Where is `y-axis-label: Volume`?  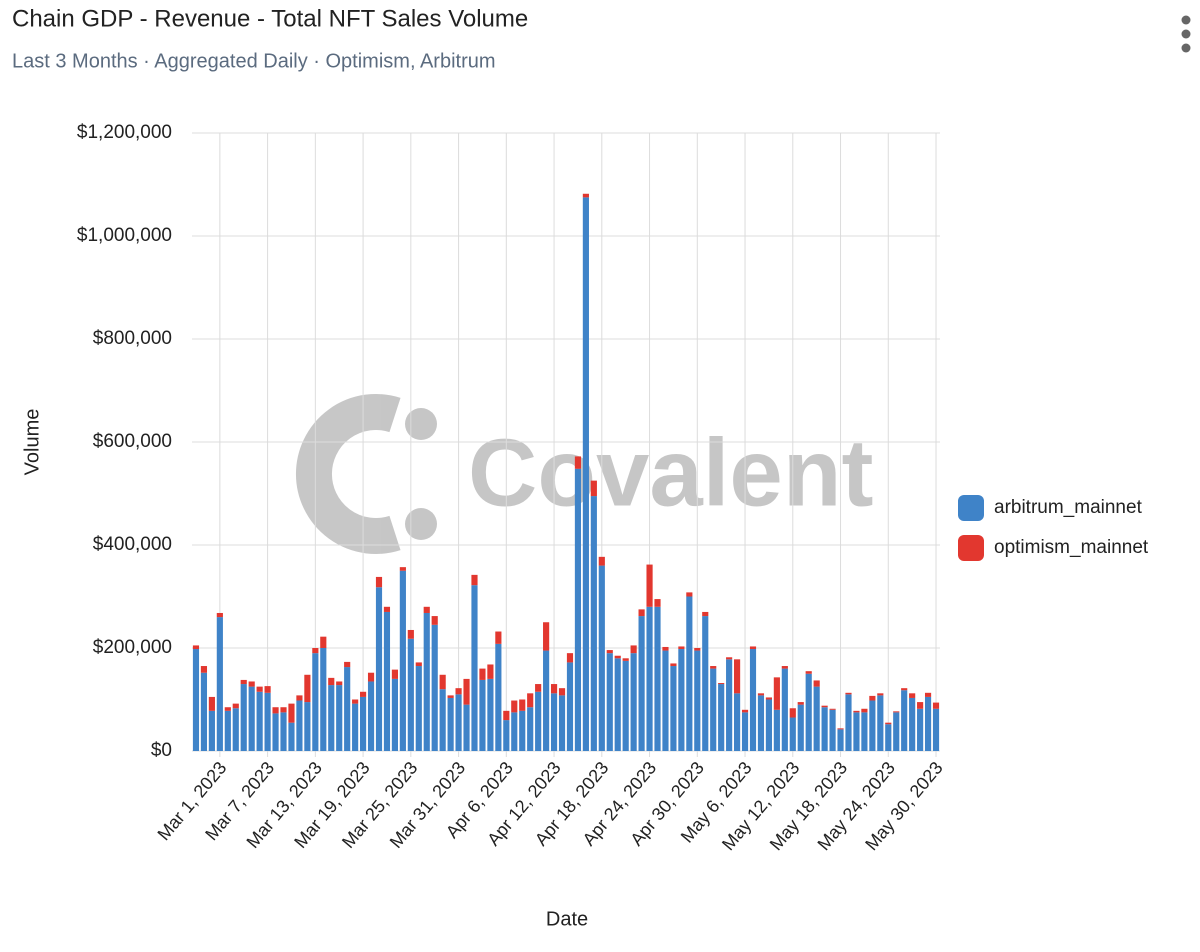 y-axis-label: Volume is located at coordinates (32, 442).